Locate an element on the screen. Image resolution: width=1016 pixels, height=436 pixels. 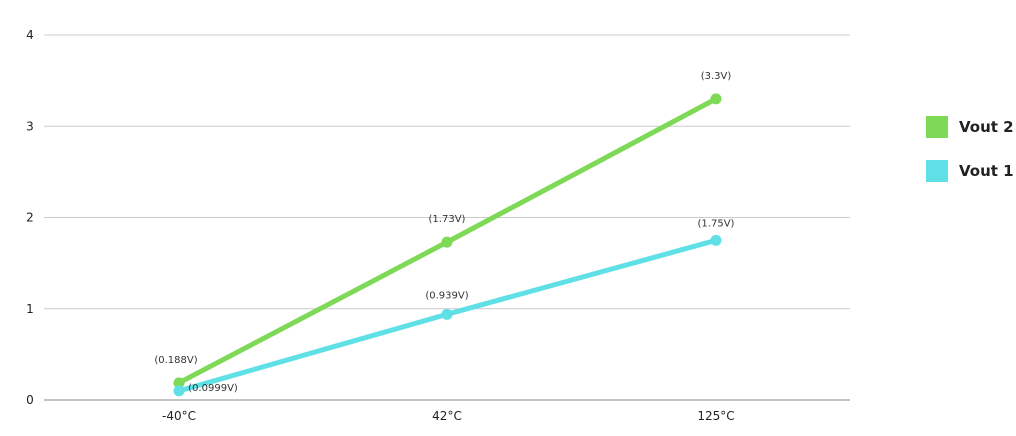
x-tick-label: 42°C is located at coordinates (447, 416).